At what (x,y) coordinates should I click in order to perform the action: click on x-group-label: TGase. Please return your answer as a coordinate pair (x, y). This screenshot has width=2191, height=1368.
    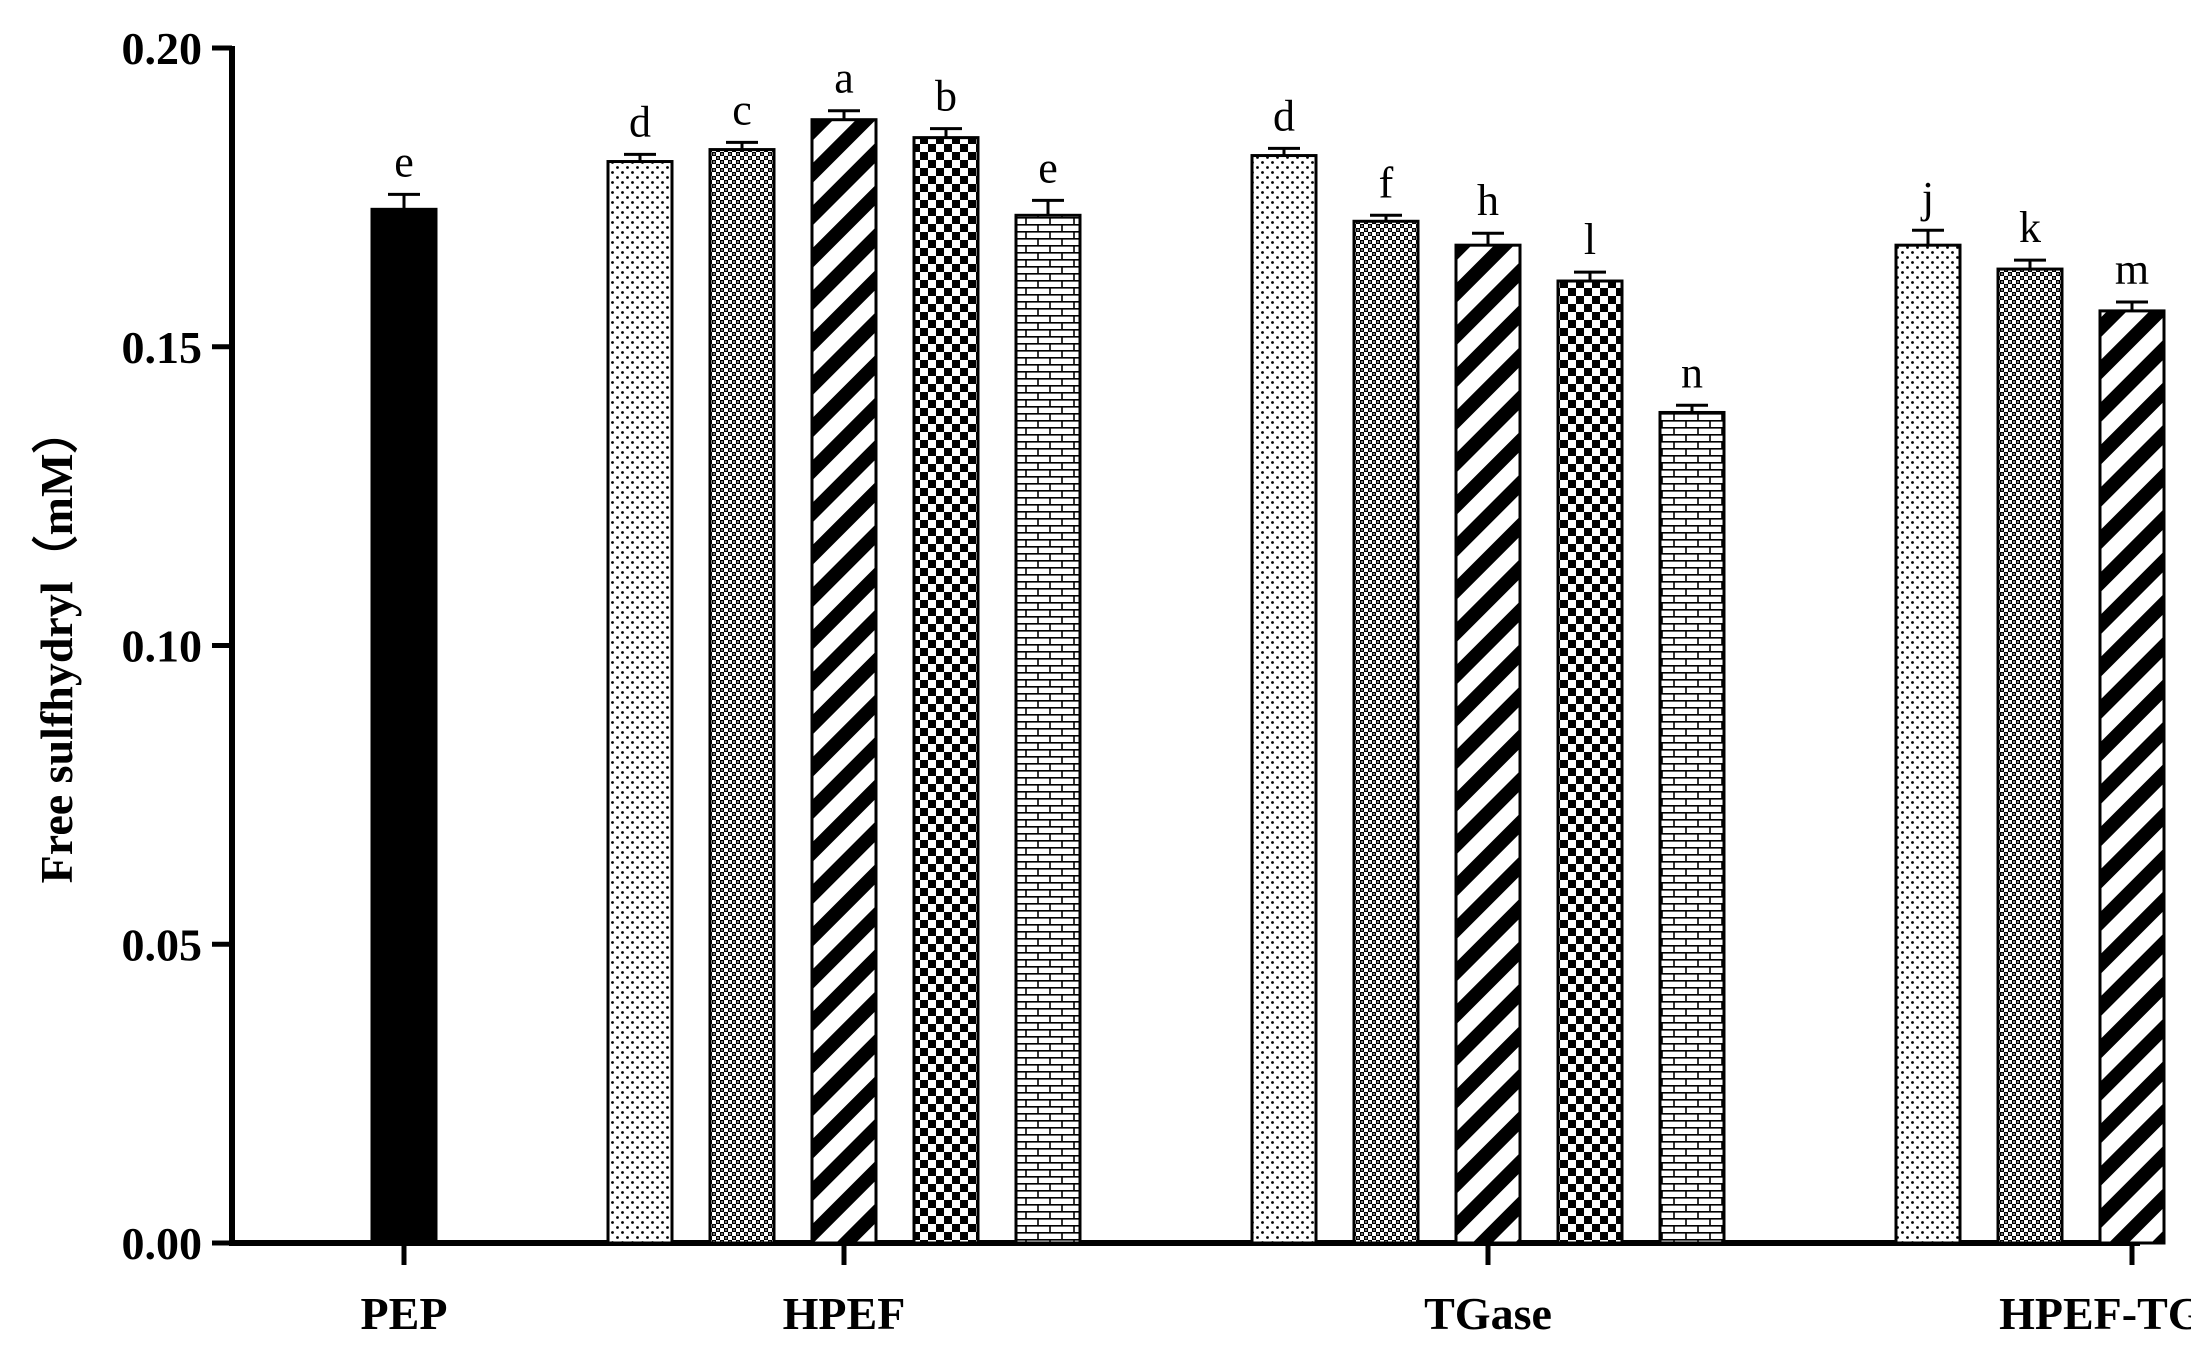
    Looking at the image, I should click on (1488, 1313).